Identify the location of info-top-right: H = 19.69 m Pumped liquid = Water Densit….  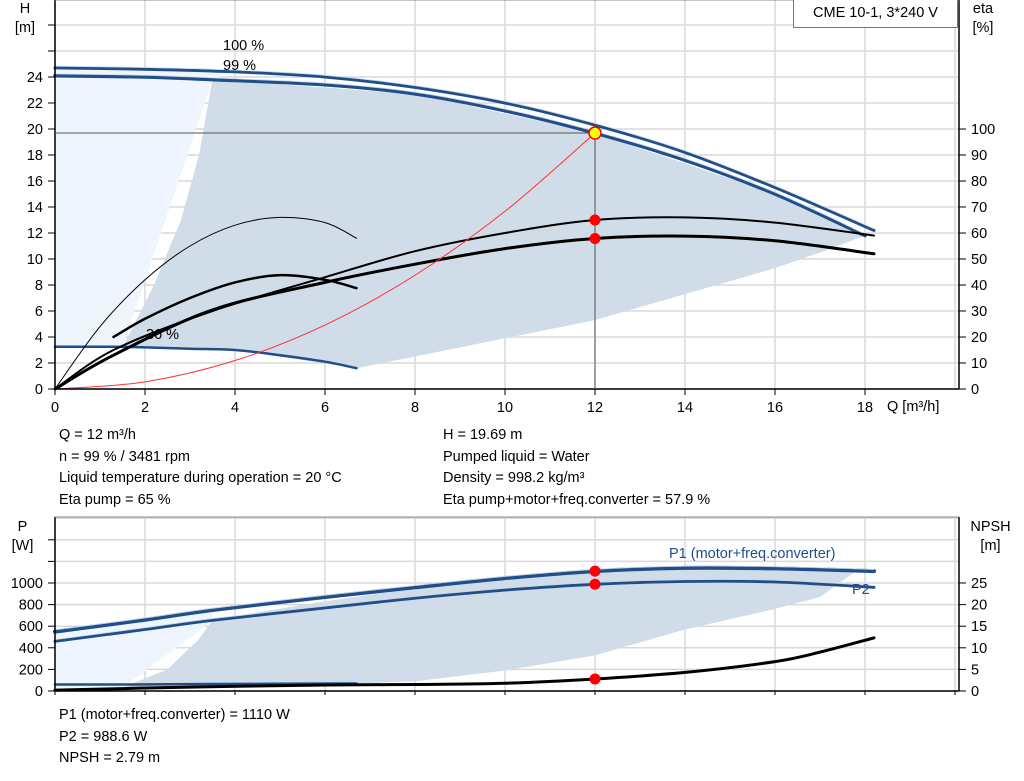
(576, 468).